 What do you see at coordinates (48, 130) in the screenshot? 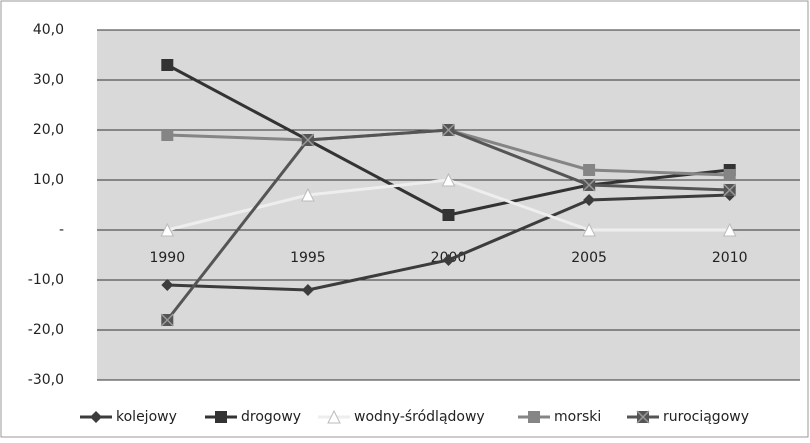
I see `y-tick-label: 20,0` at bounding box center [48, 130].